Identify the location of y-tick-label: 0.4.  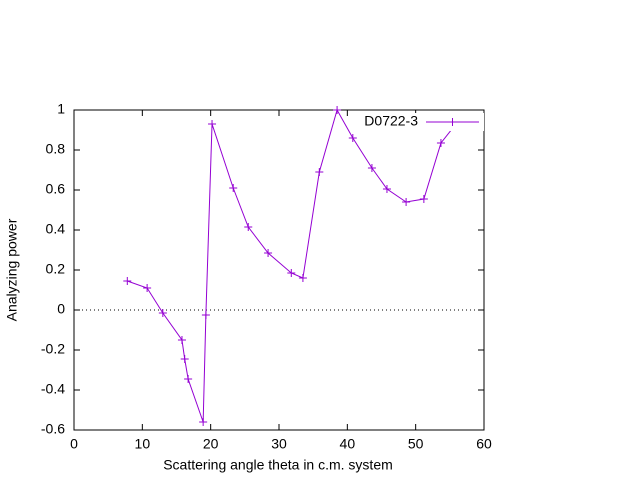
(56, 229).